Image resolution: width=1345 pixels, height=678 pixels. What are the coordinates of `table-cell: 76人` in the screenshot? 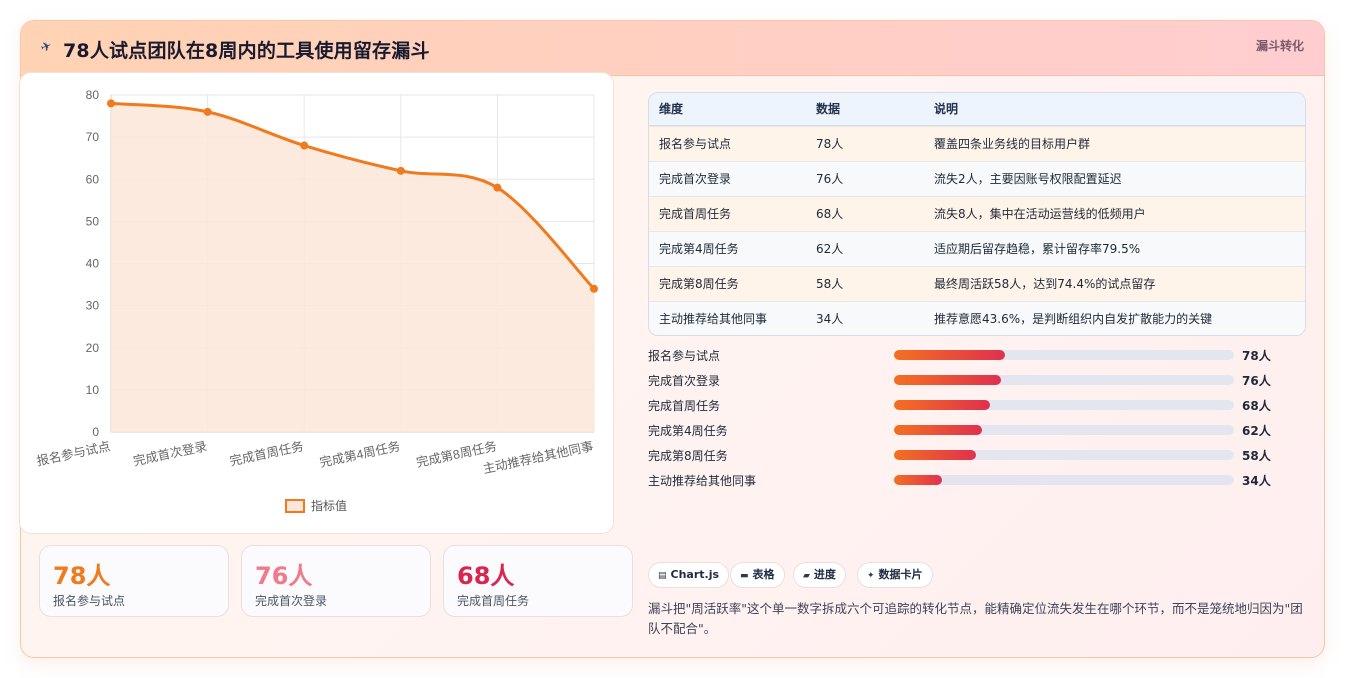 It's located at (830, 179).